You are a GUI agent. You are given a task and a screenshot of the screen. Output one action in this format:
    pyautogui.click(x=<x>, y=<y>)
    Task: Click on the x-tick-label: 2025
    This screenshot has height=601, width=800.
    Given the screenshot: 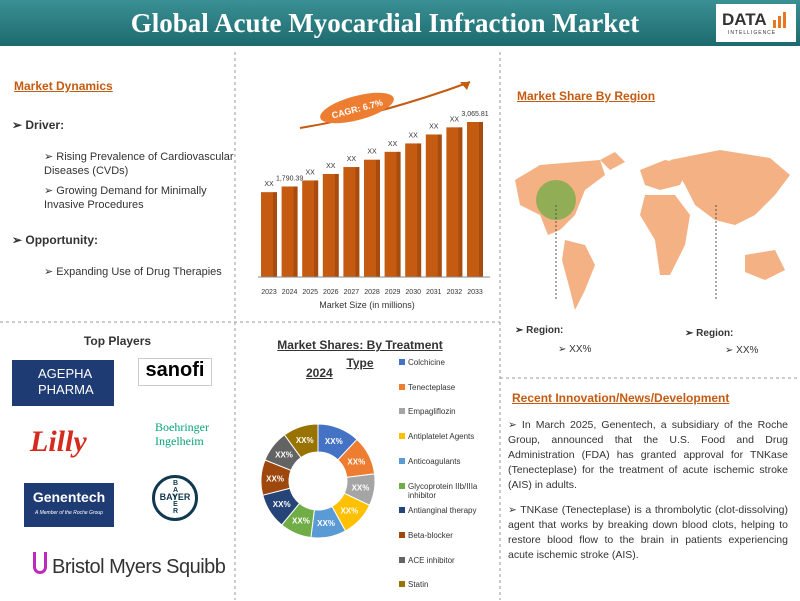 What is the action you would take?
    pyautogui.click(x=310, y=292)
    